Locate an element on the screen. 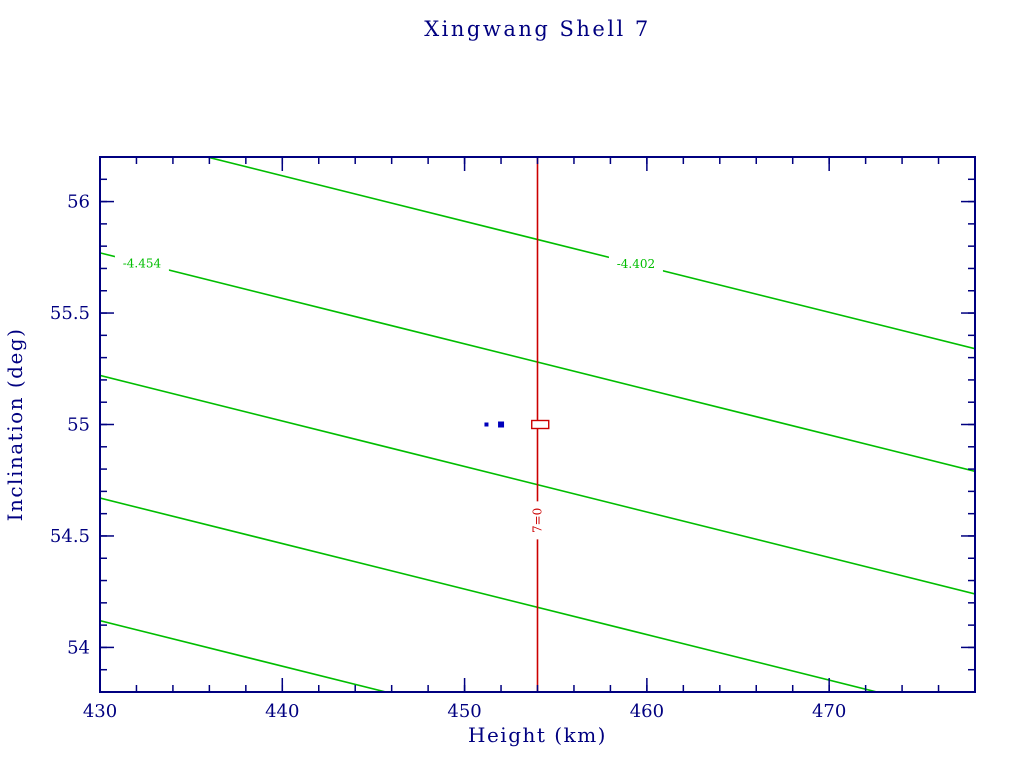 Image resolution: width=1024 pixels, height=768 pixels. x-tick-label: 470 is located at coordinates (829, 711).